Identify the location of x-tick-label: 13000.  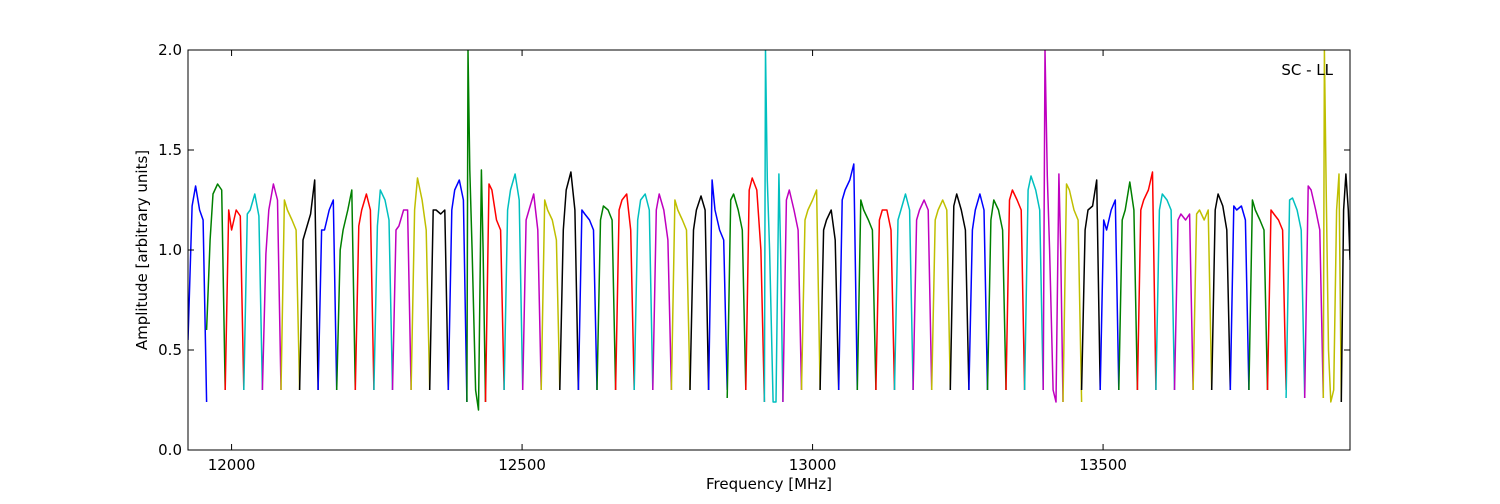
(813, 465).